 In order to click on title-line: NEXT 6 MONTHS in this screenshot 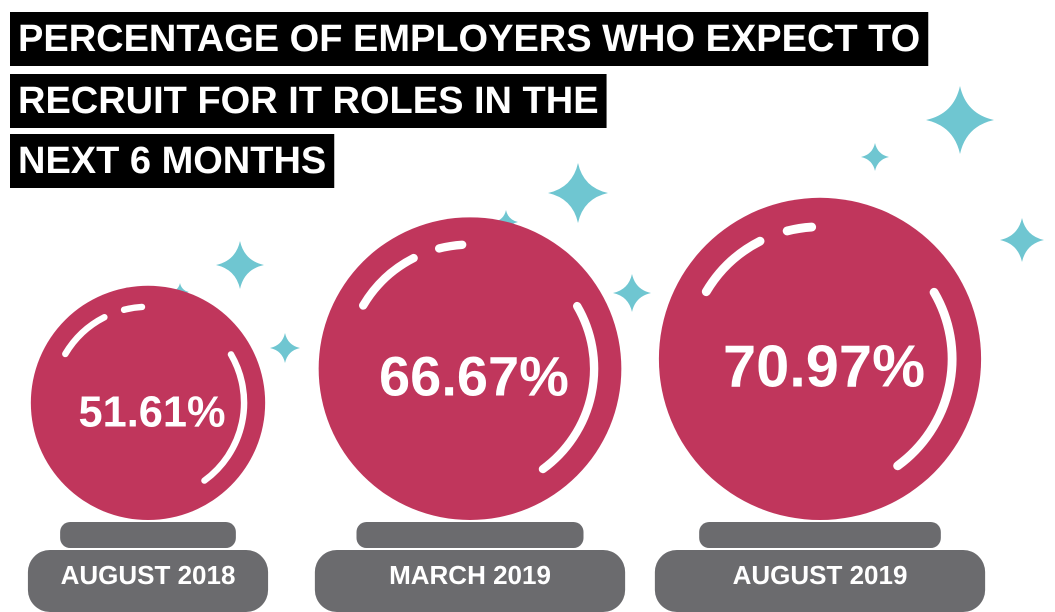, I will do `click(172, 161)`.